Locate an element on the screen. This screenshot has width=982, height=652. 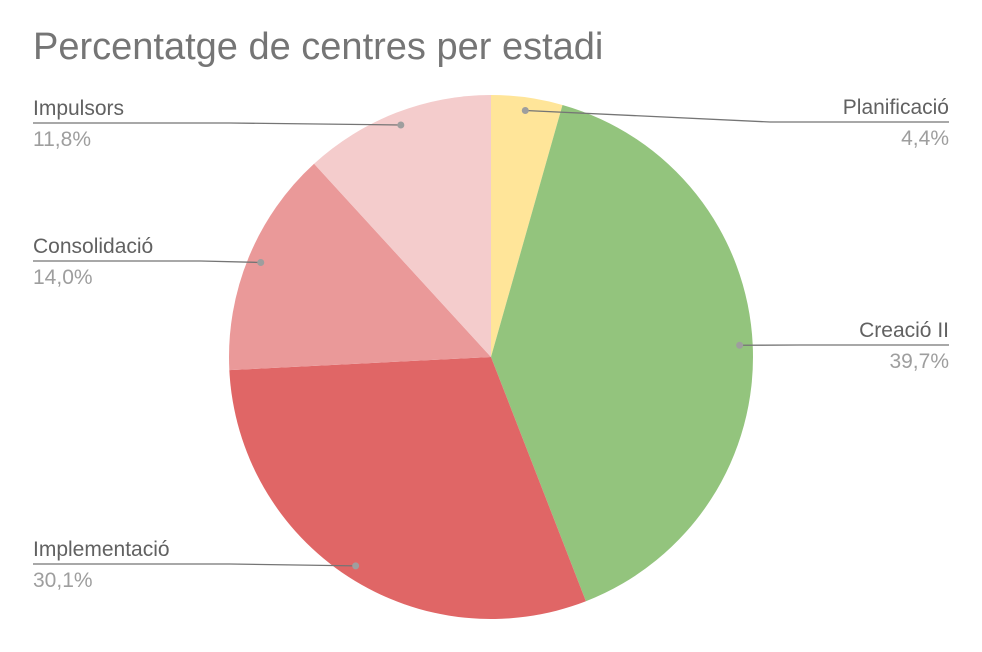
slice-value-label: 14,0% is located at coordinates (63, 277).